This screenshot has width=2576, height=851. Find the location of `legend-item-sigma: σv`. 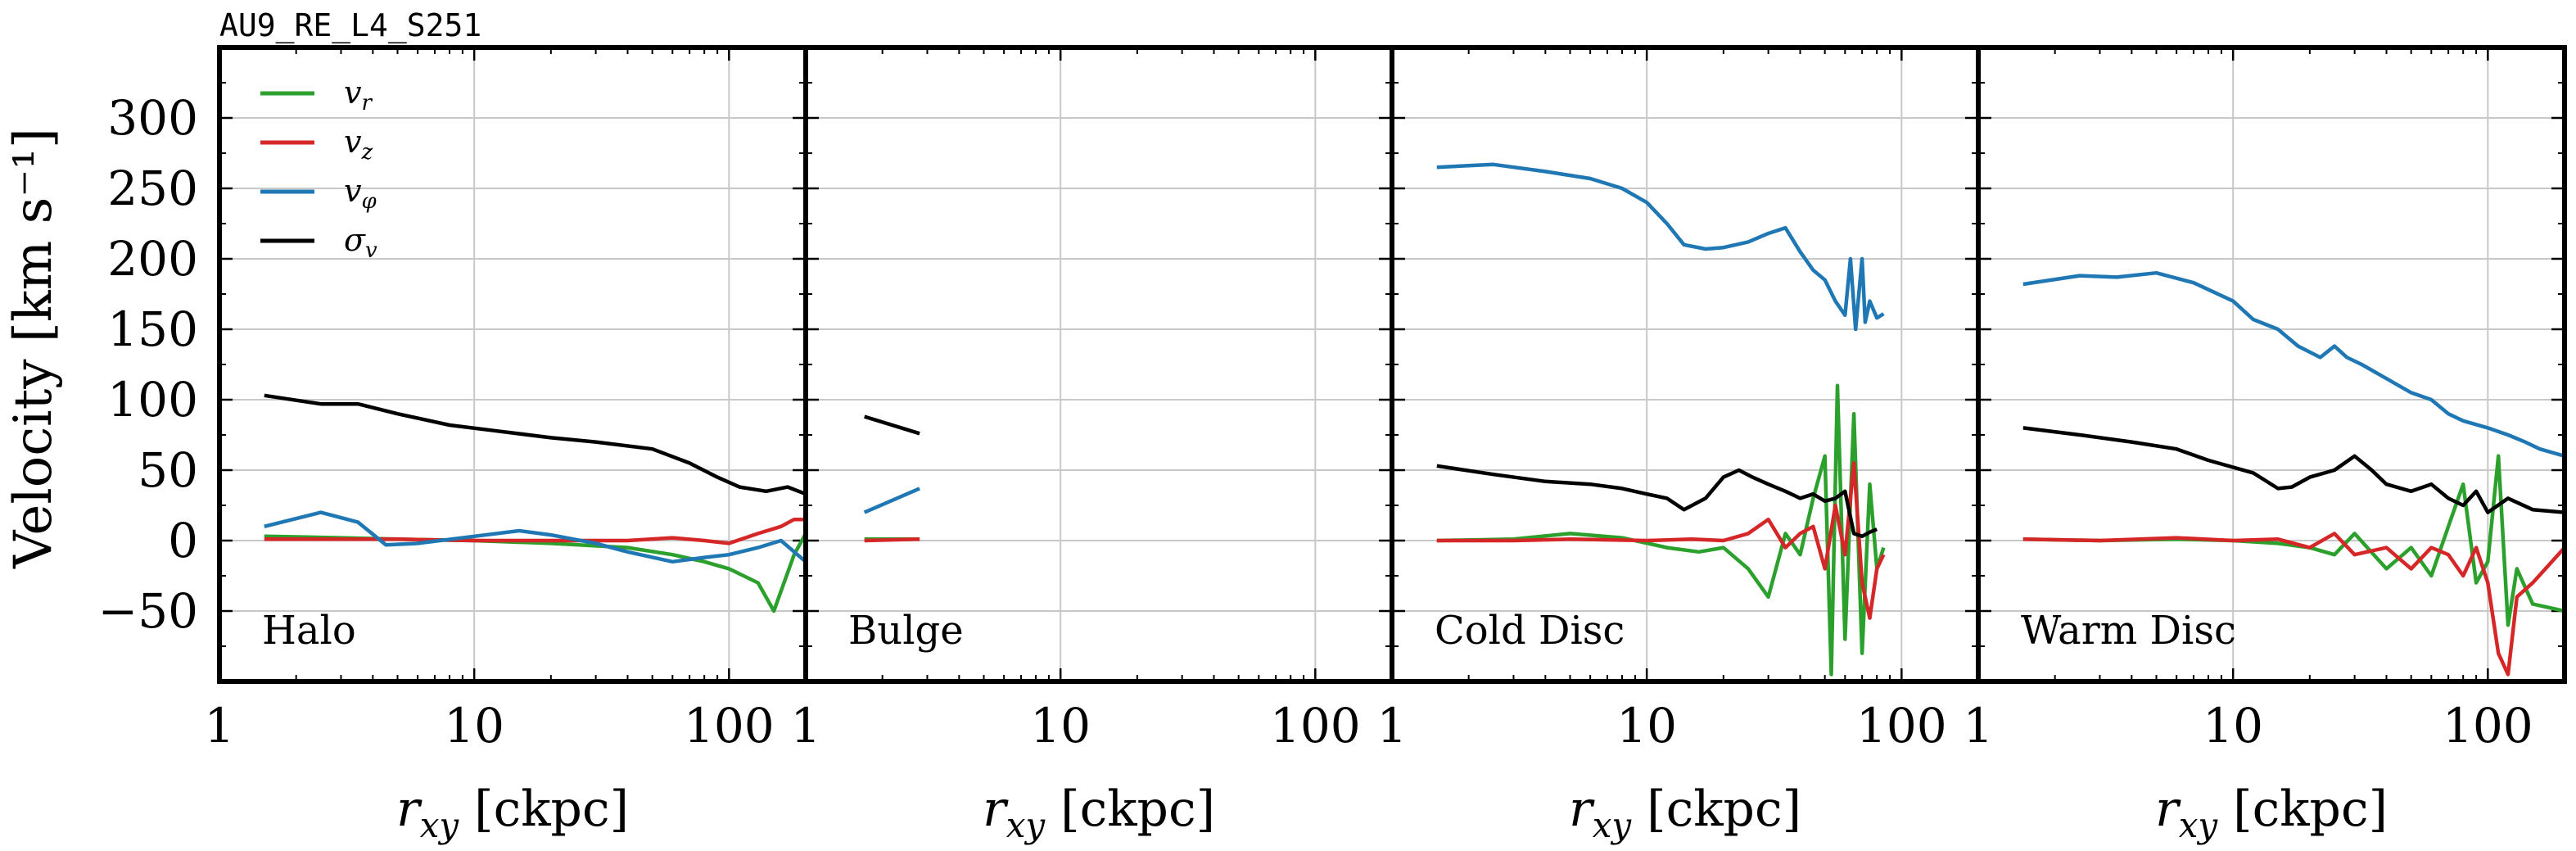

legend-item-sigma: σv is located at coordinates (318, 242).